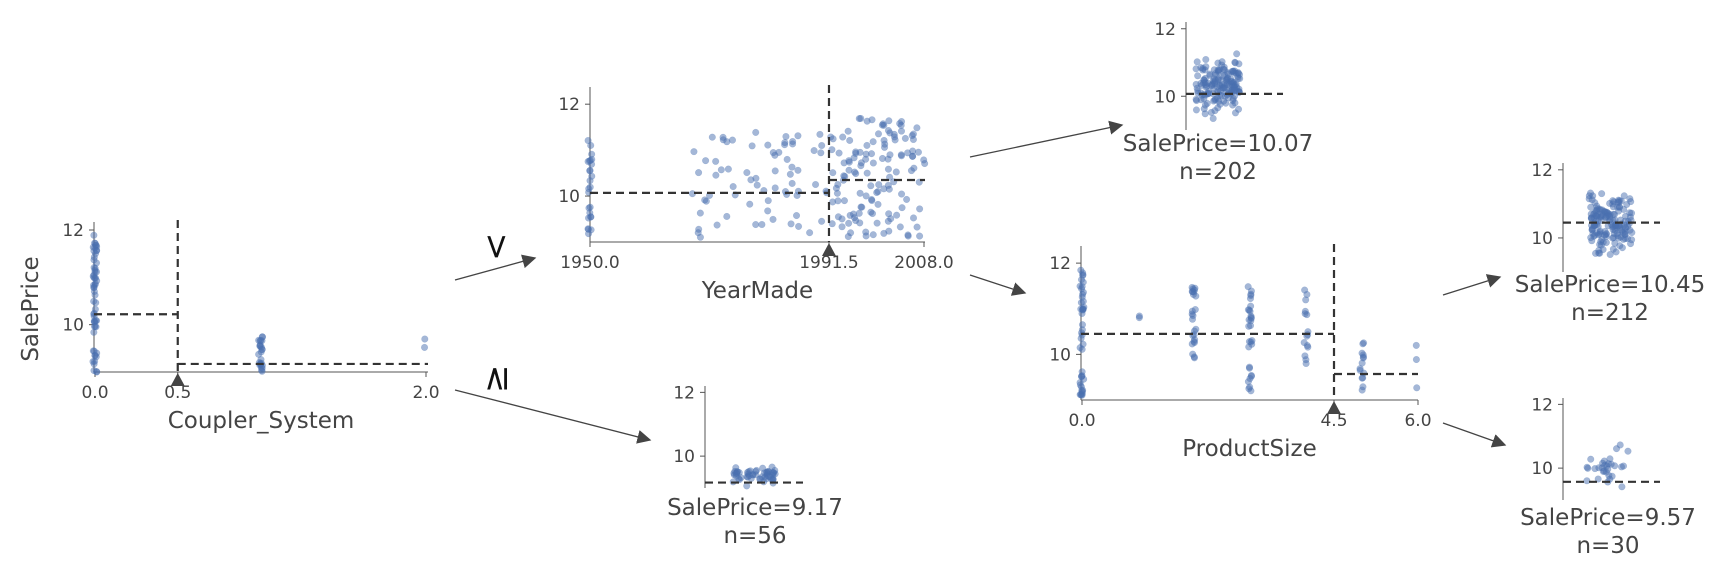  Describe the element at coordinates (94, 393) in the screenshot. I see `x-tick-label: 0.0` at that location.